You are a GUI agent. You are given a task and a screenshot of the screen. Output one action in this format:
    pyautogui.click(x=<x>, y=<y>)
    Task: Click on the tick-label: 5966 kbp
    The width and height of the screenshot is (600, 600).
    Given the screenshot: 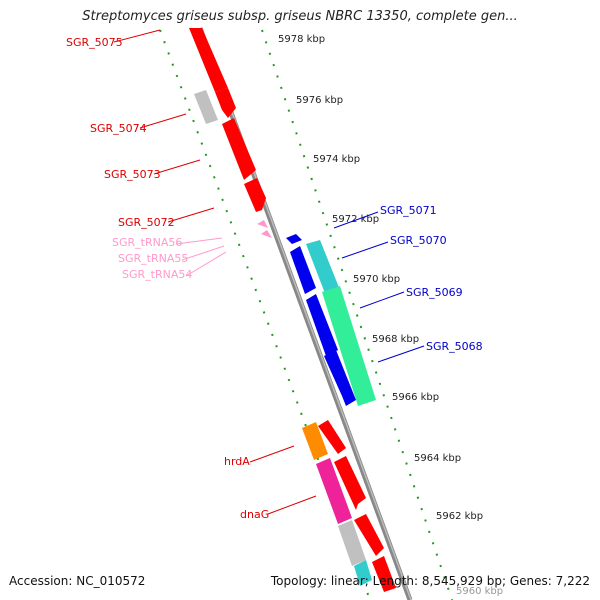 What is the action you would take?
    pyautogui.click(x=415, y=397)
    